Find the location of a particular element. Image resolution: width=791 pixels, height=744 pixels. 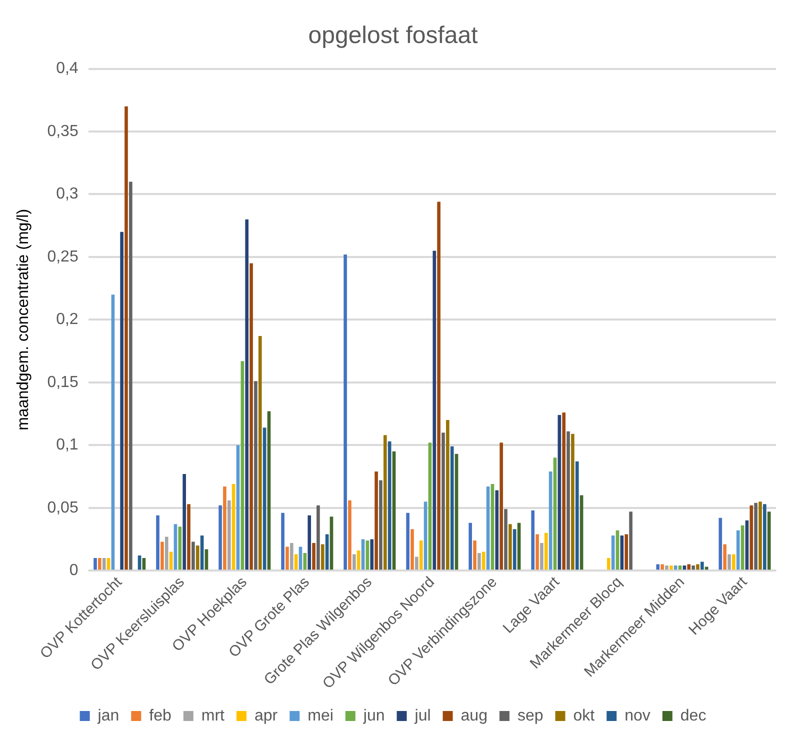

y-tick-label: 0,1 is located at coordinates (67, 445).